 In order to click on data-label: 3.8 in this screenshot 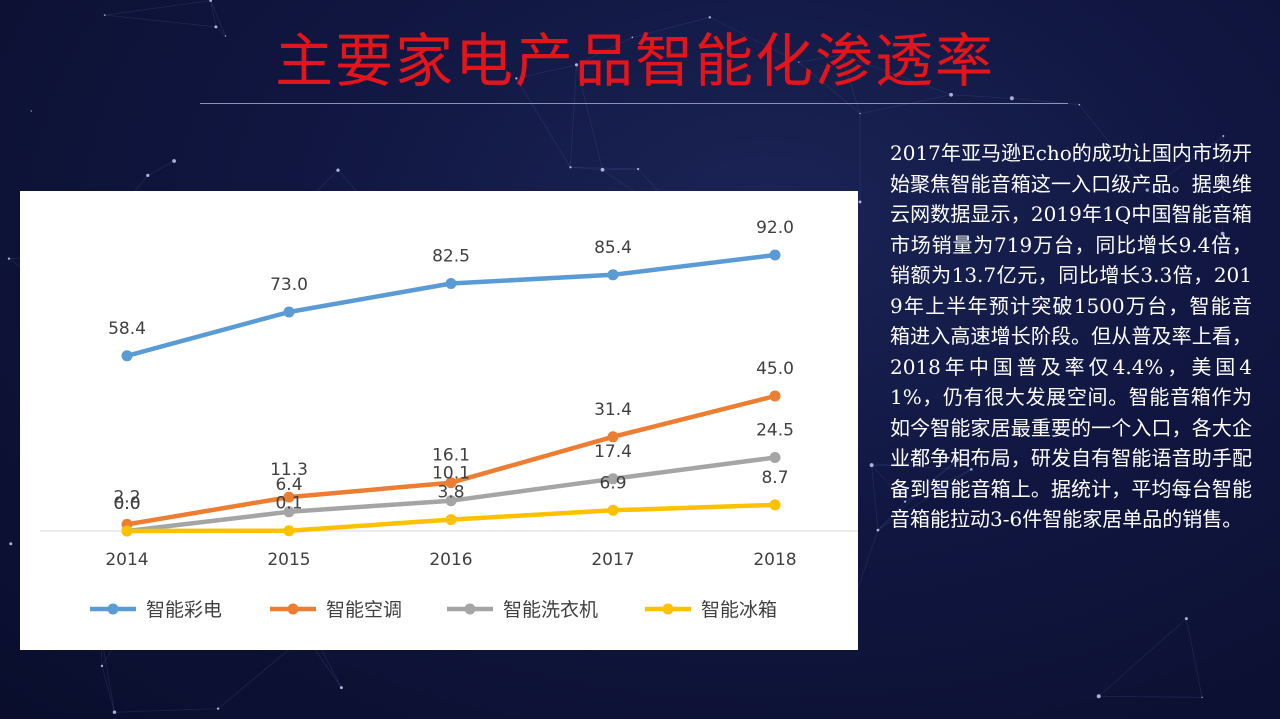, I will do `click(450, 493)`.